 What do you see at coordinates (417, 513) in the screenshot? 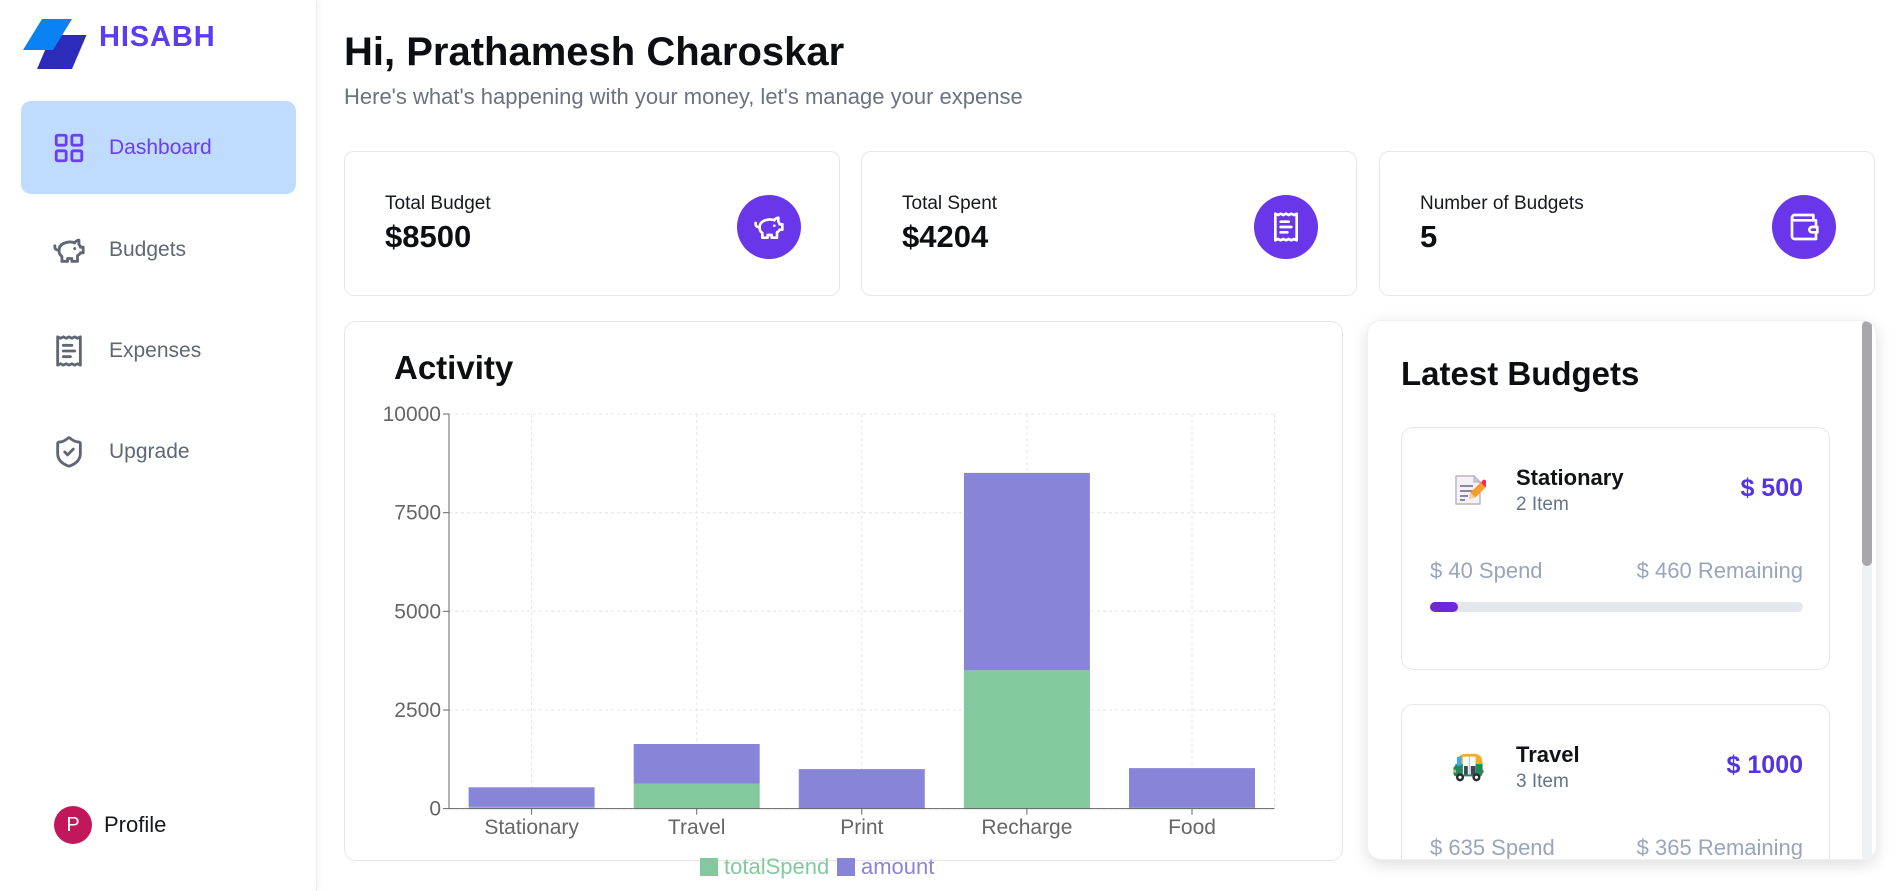
I see `svg-text: 7500` at bounding box center [417, 513].